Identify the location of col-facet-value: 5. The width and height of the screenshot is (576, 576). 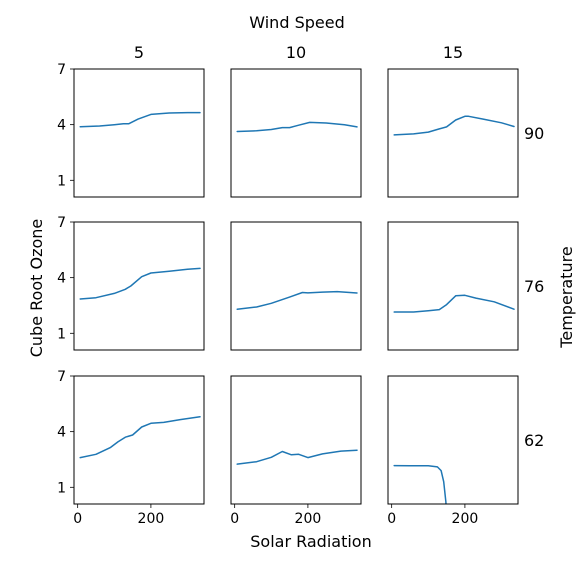
(139, 52).